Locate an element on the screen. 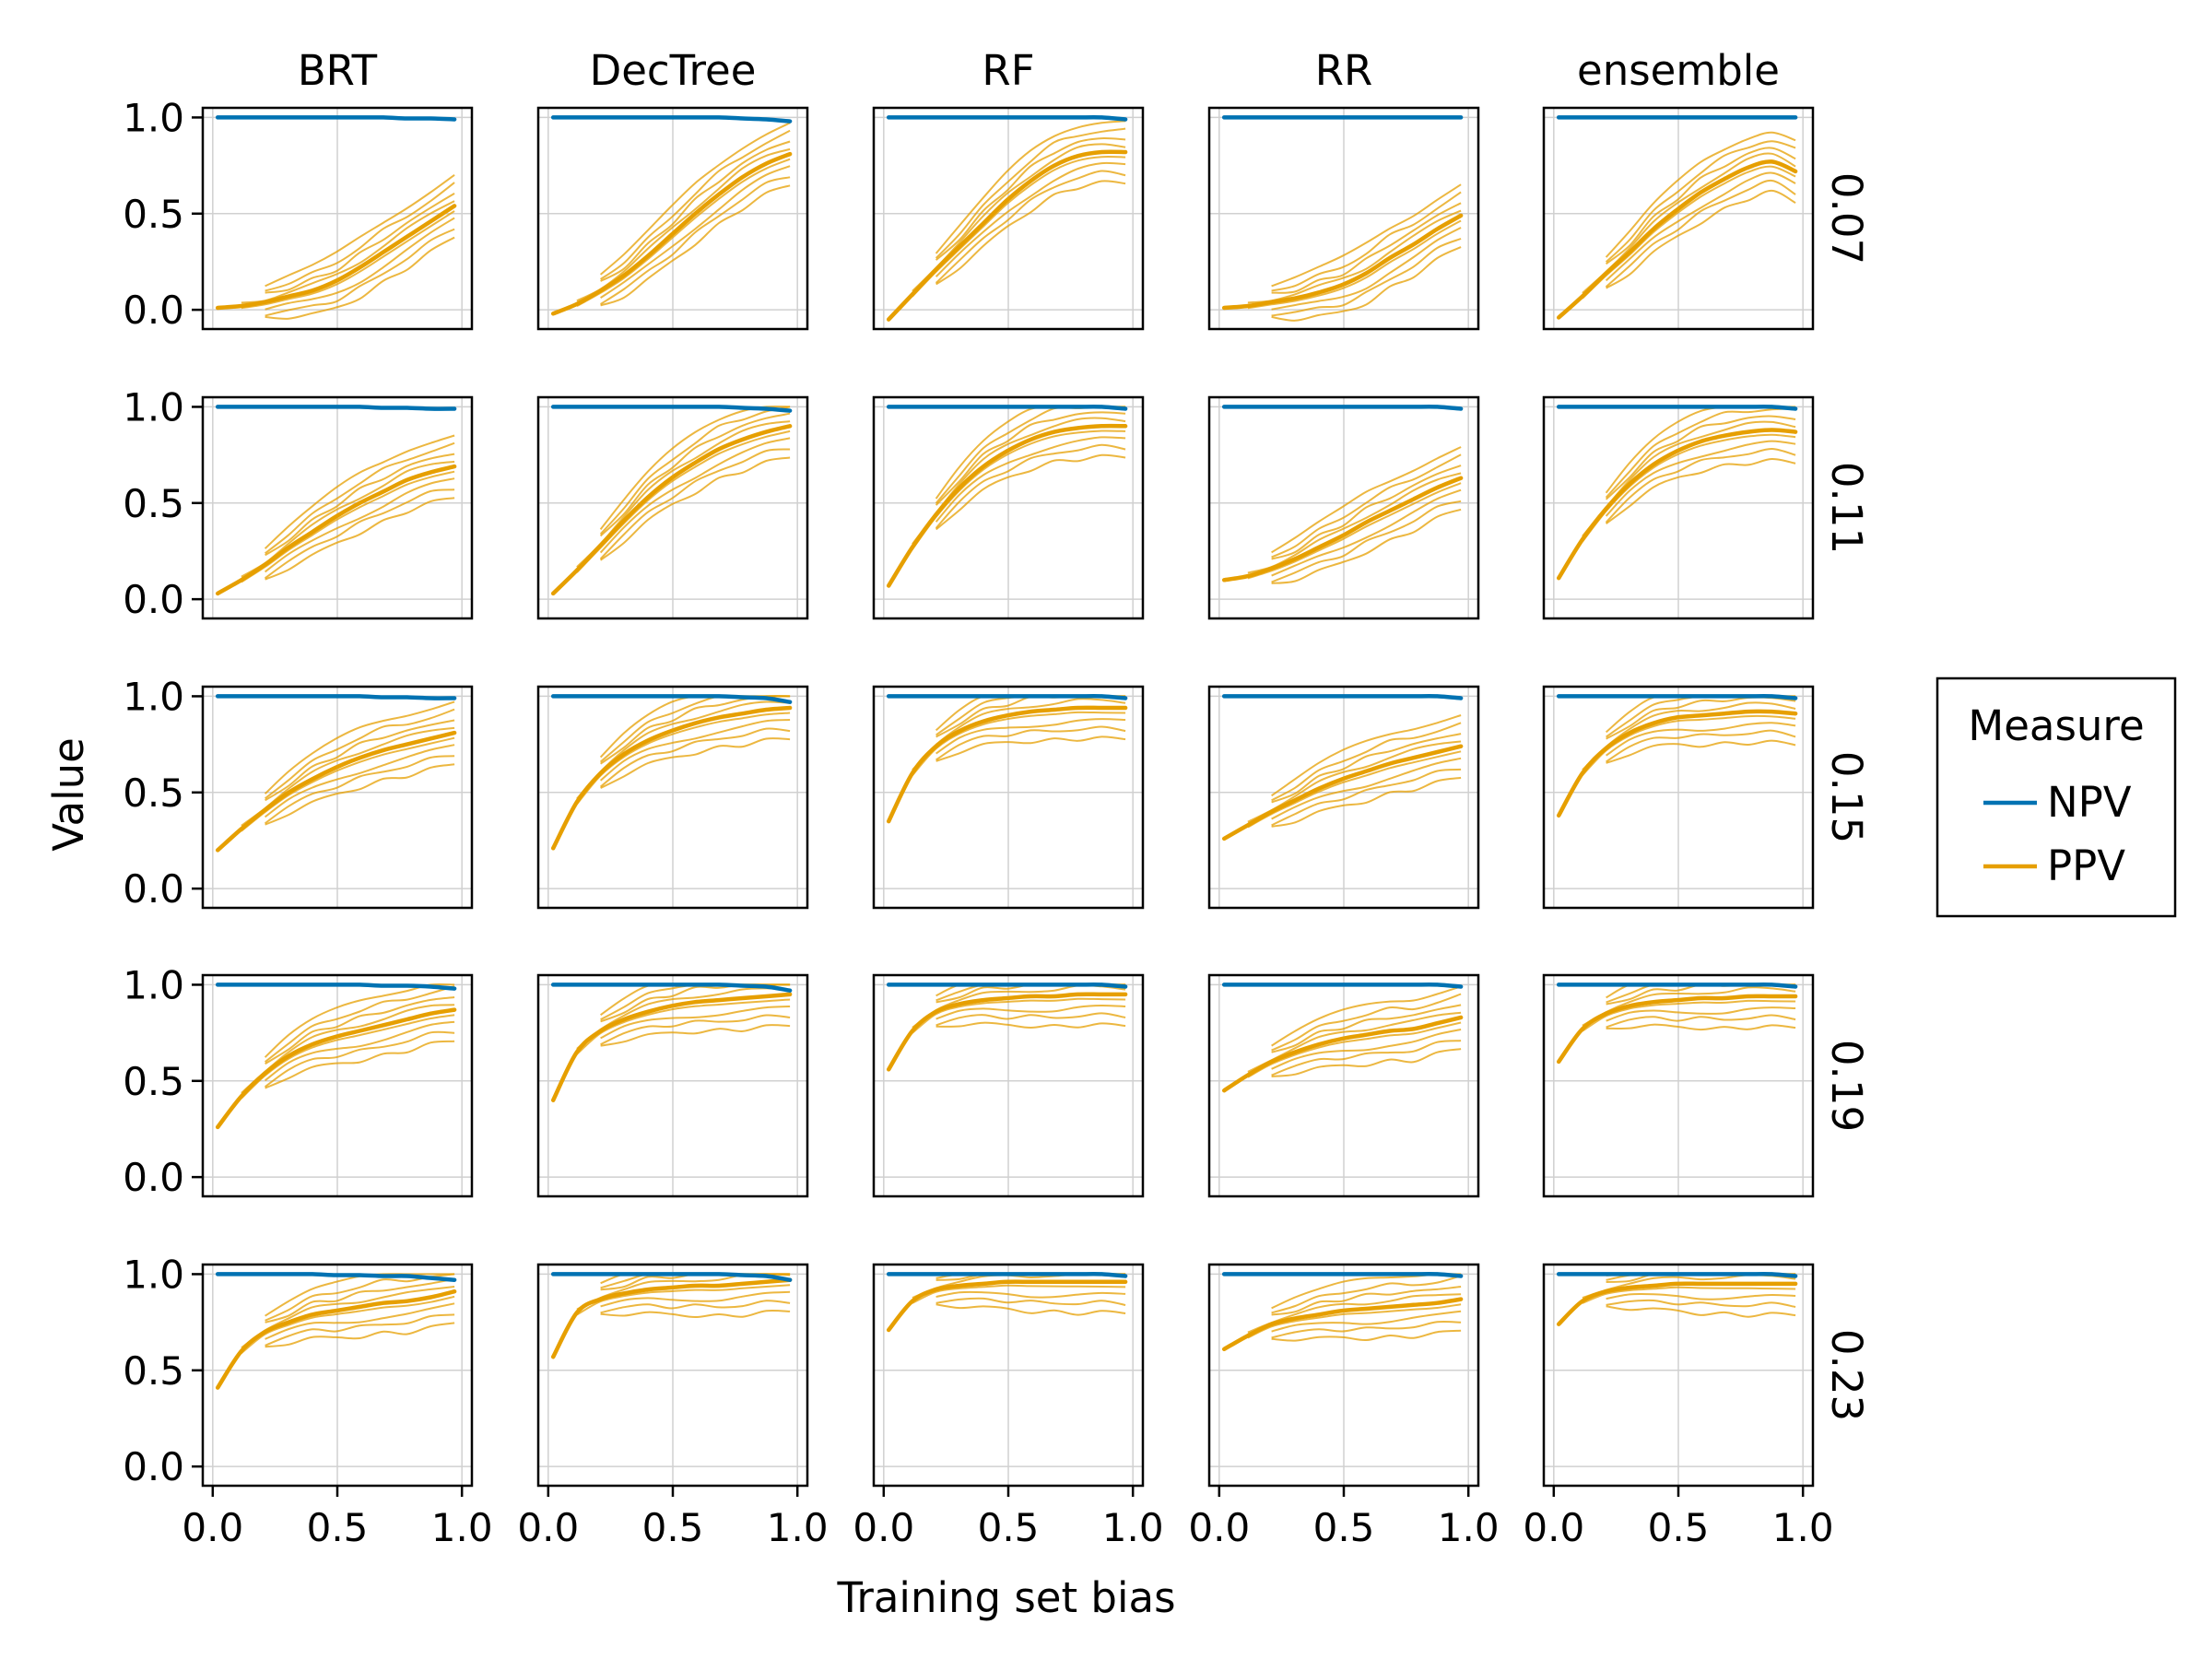  panel-ensemble-0.07 is located at coordinates (1678, 218).